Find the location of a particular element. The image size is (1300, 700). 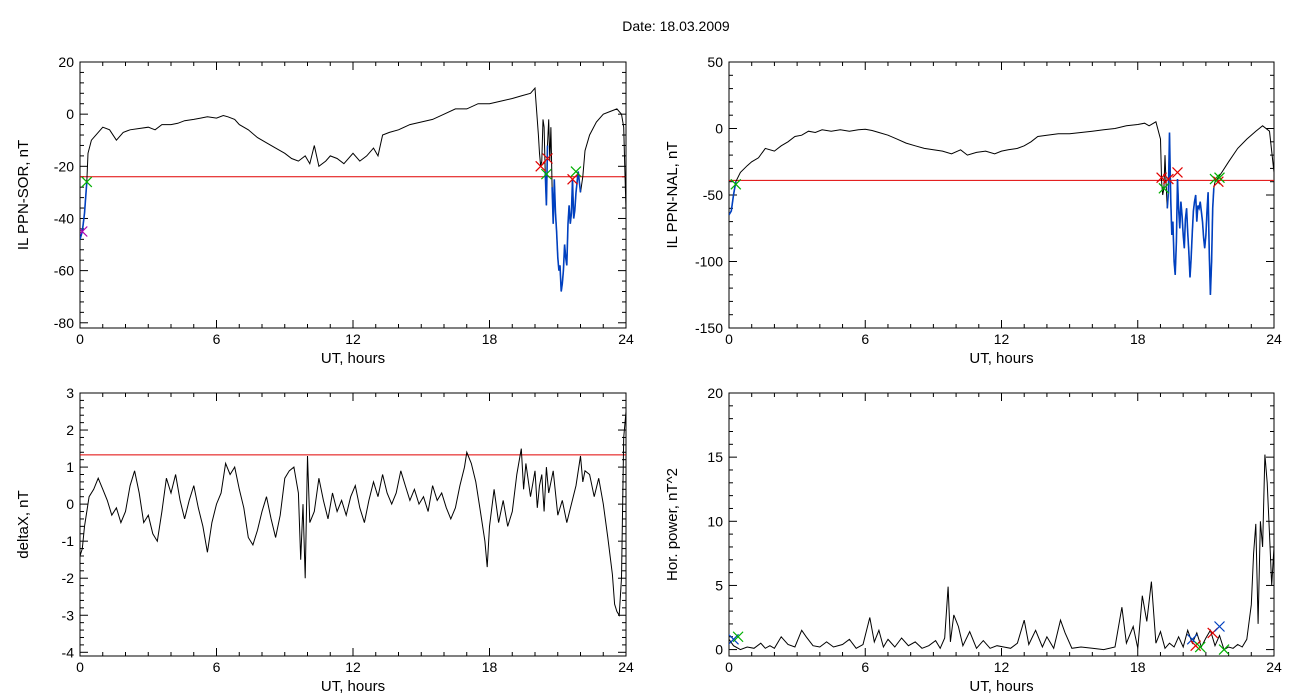

y-axis-label: IL PPN-NAL, nT is located at coordinates (672, 195).